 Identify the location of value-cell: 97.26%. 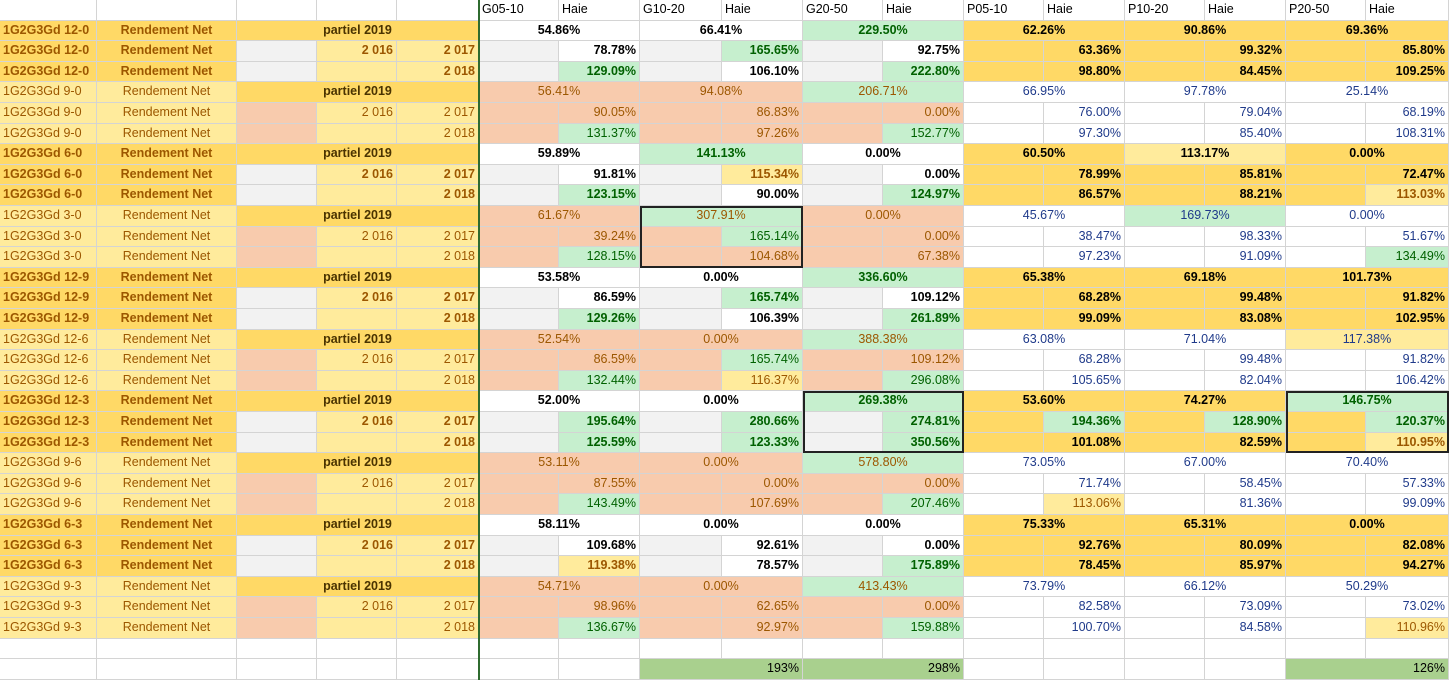
(762, 134).